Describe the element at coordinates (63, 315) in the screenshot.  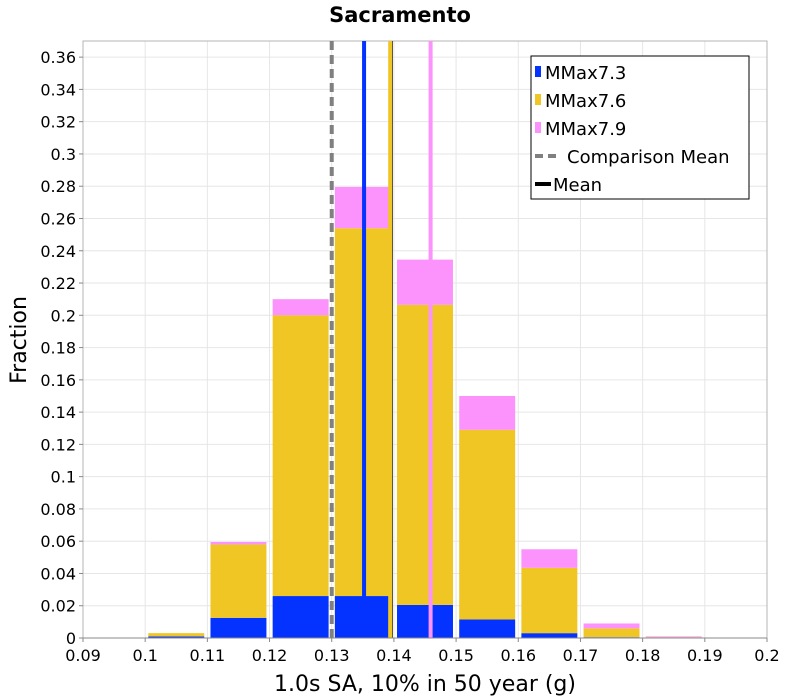
I see `y-tick-label: 0.2` at that location.